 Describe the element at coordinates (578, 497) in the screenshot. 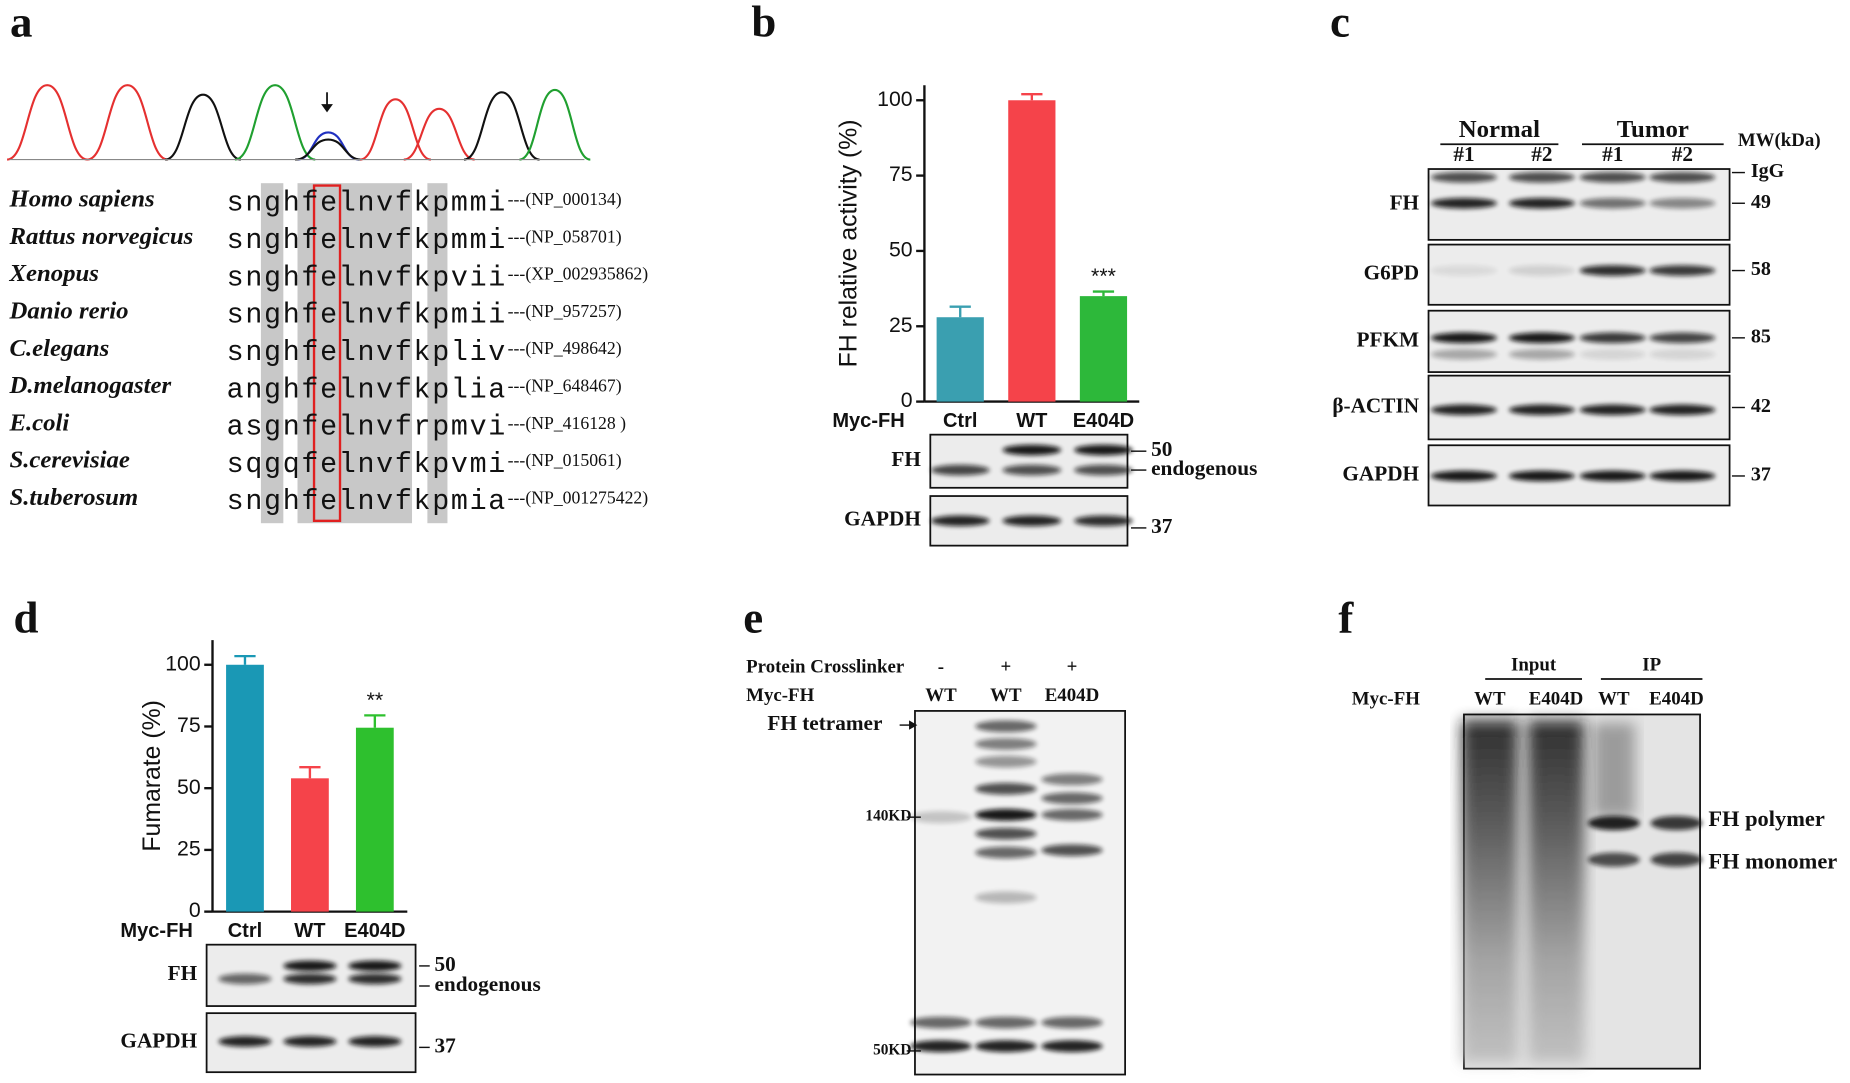

I see `accession: ---(NP_001275422)` at that location.